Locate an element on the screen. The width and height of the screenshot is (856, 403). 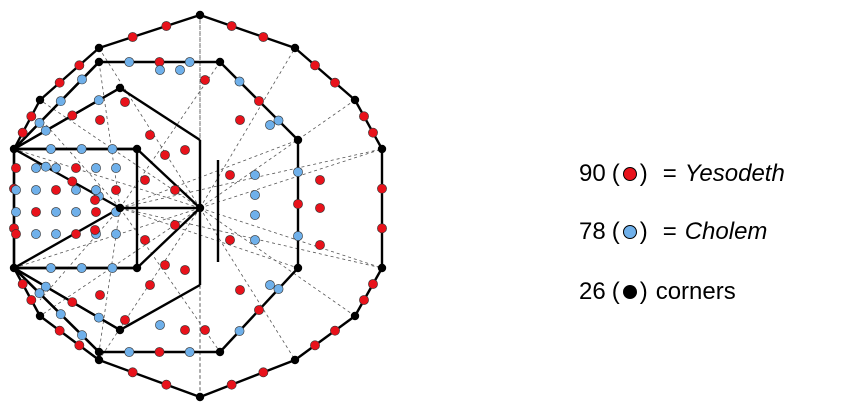
legend-count-corners: 26 is located at coordinates (592, 291).